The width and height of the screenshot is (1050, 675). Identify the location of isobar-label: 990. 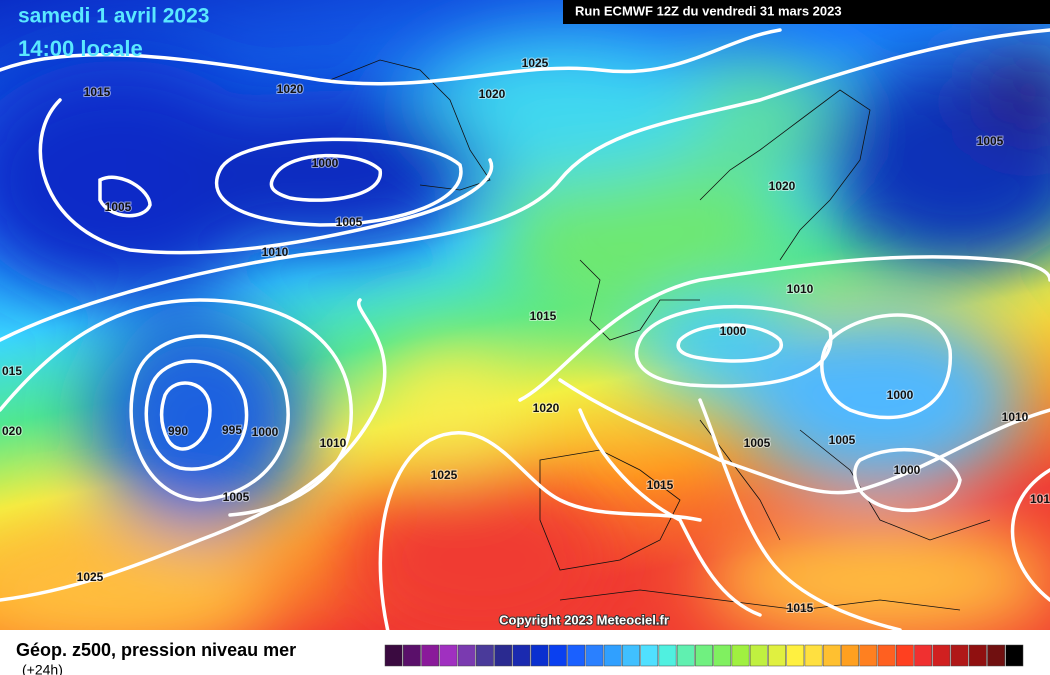
(178, 431).